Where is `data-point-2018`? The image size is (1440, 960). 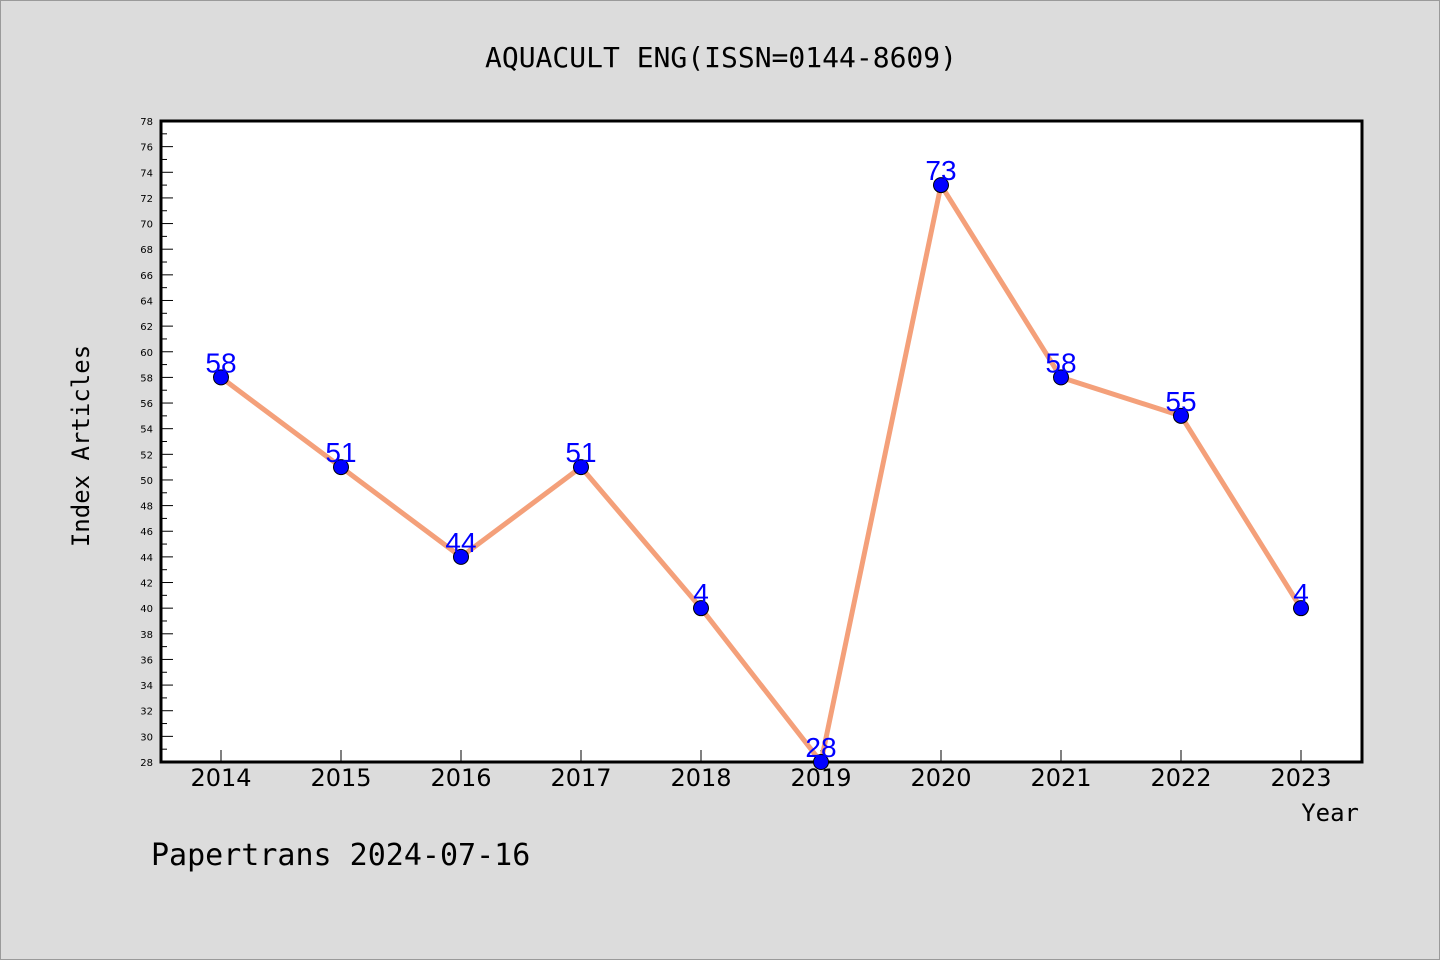
data-point-2018 is located at coordinates (701, 608).